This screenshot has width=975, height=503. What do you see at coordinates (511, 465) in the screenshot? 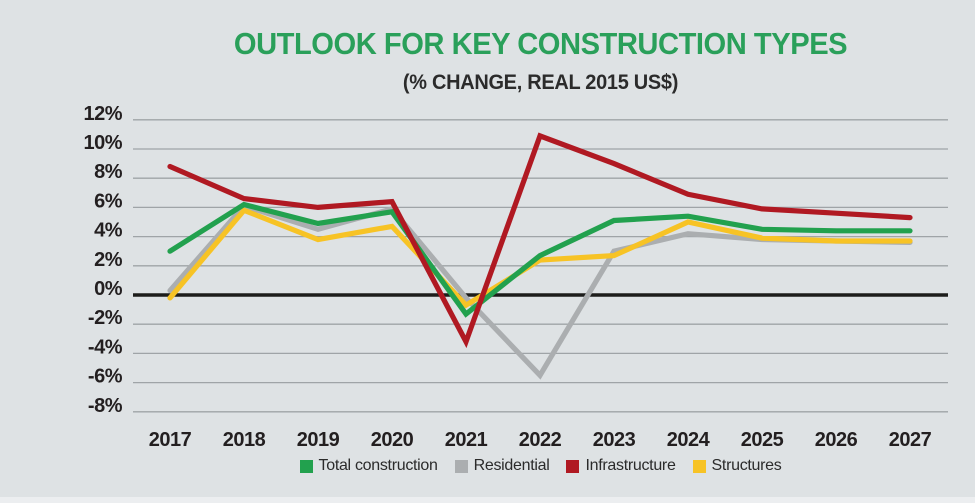
I see `legend-label-residential: Residential` at bounding box center [511, 465].